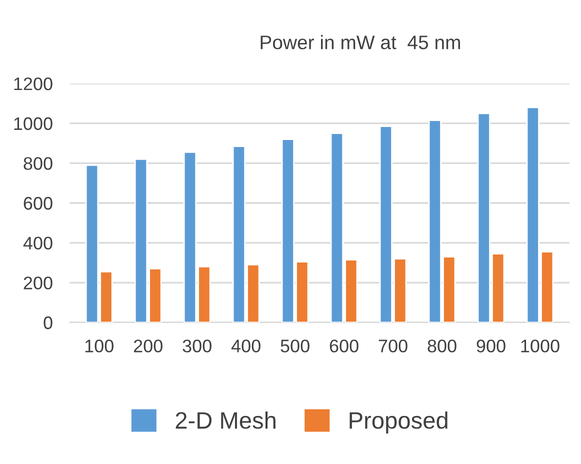 Image resolution: width=581 pixels, height=464 pixels. I want to click on y-tick-label: 600, so click(38, 203).